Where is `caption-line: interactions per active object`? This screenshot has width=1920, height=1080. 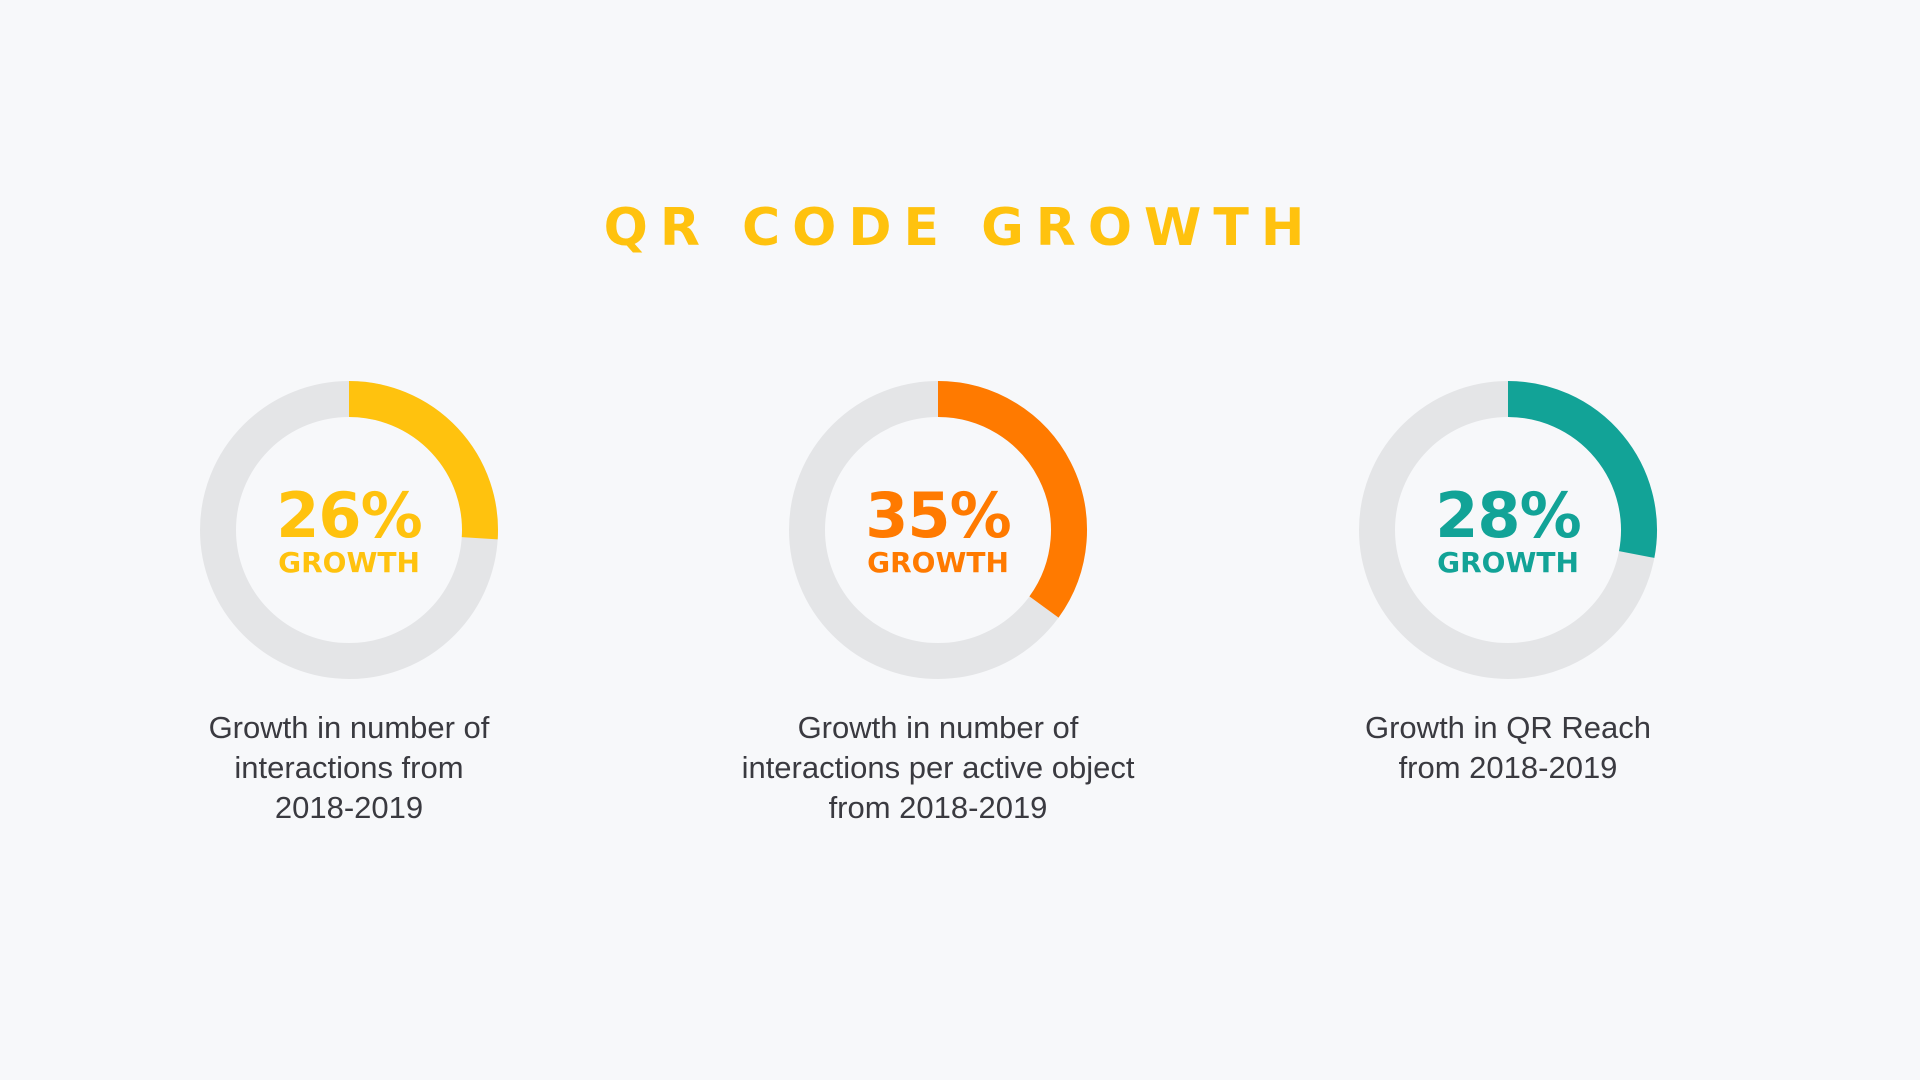 caption-line: interactions per active object is located at coordinates (938, 767).